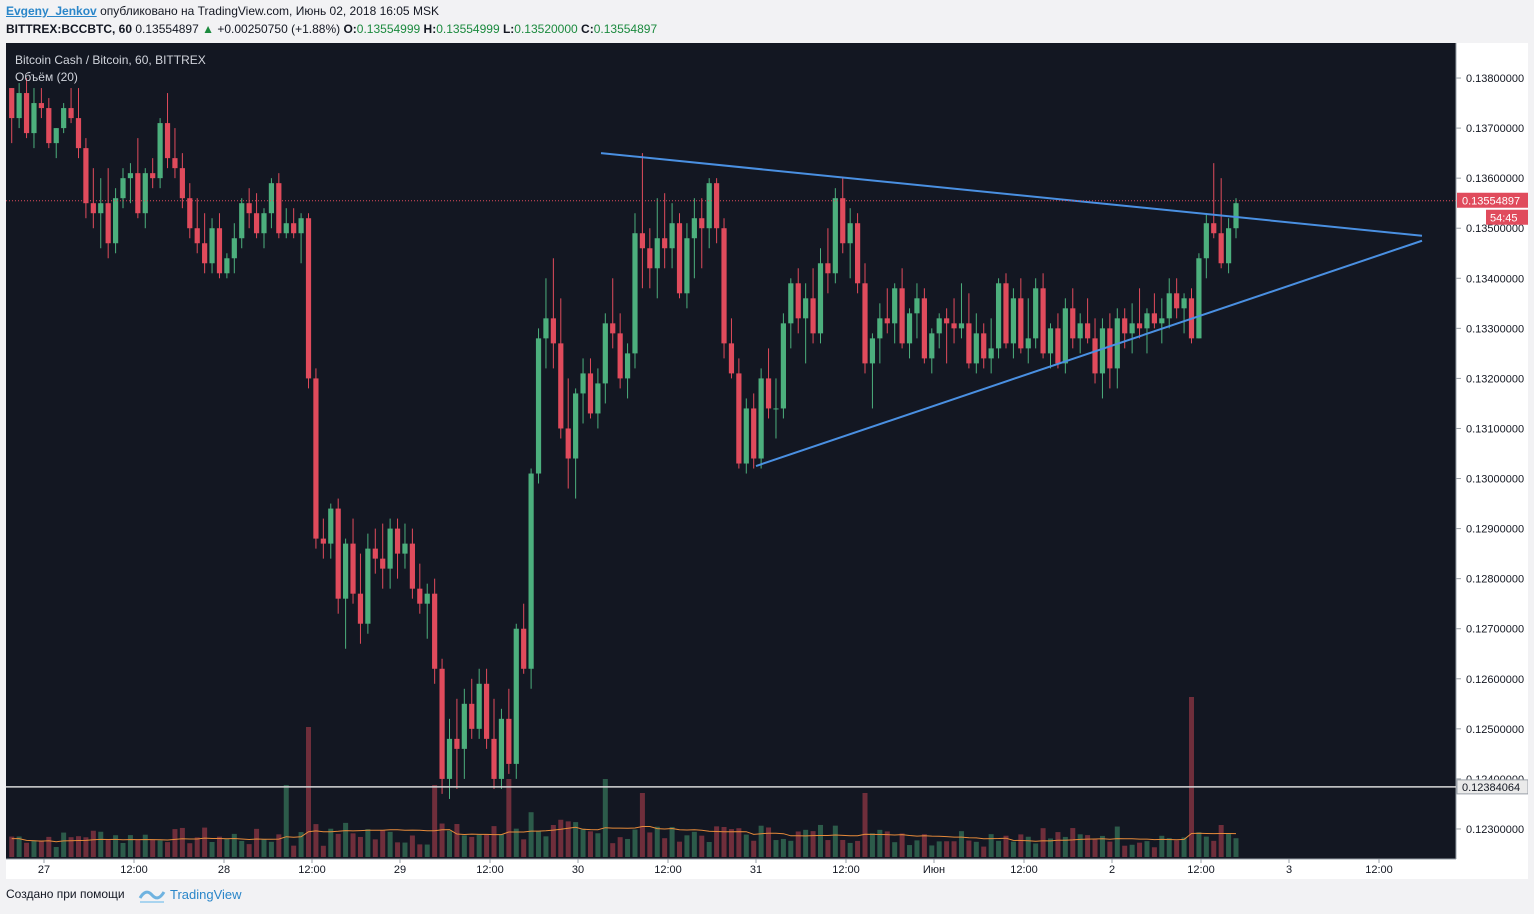  Describe the element at coordinates (51, 11) in the screenshot. I see `author-link: Evgeny_Jenkov` at that location.